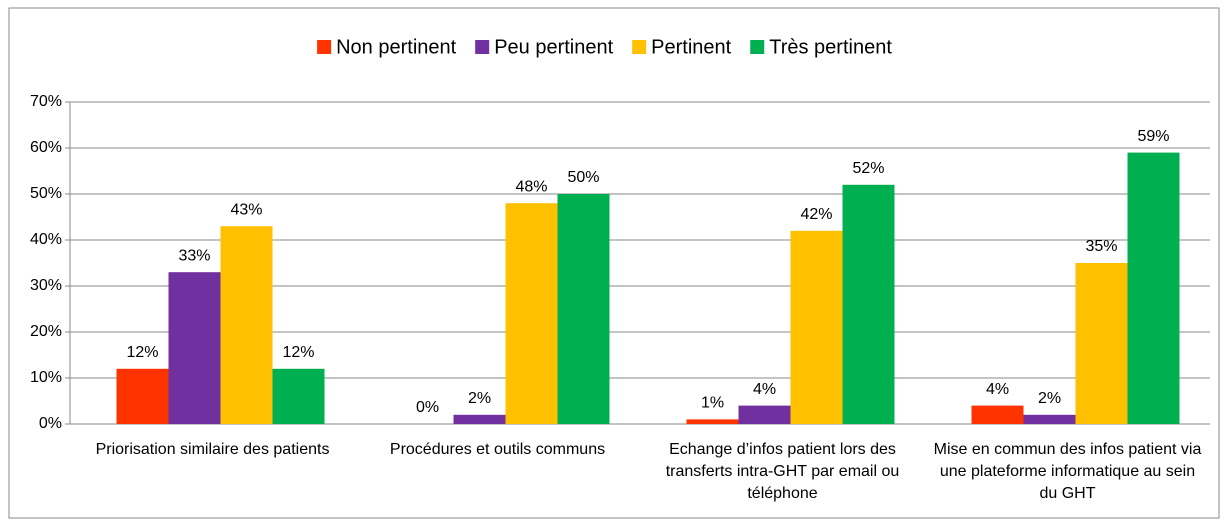  What do you see at coordinates (46, 285) in the screenshot?
I see `y-tick-label: 30%` at bounding box center [46, 285].